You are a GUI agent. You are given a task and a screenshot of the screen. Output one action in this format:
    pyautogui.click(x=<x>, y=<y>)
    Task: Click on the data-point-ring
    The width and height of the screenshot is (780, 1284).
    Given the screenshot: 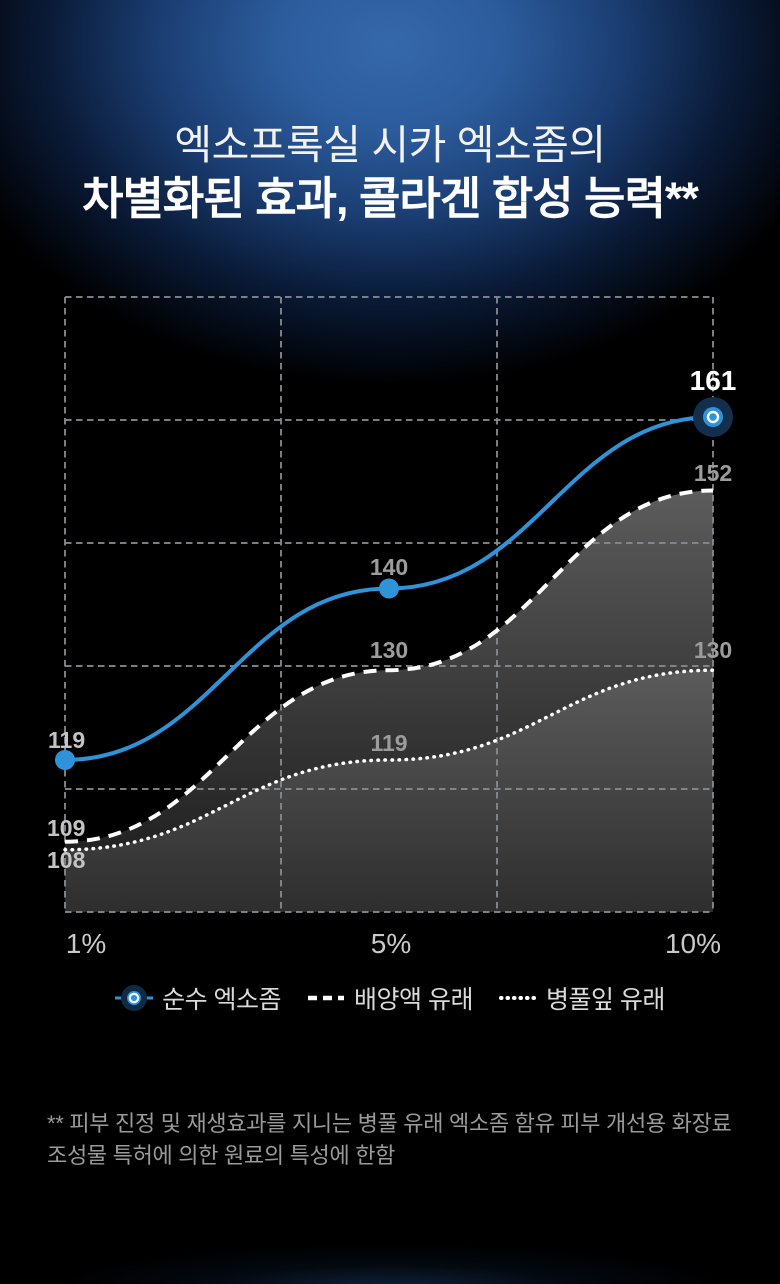 What is the action you would take?
    pyautogui.click(x=713, y=417)
    